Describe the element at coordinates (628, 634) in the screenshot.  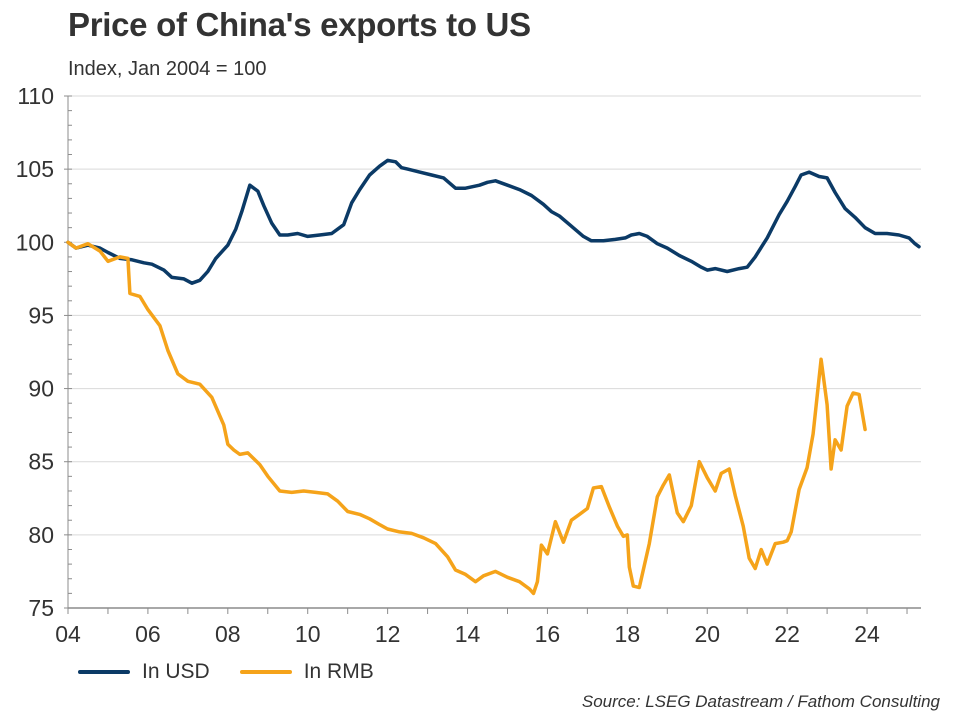
I see `x-tick-label: 18` at that location.